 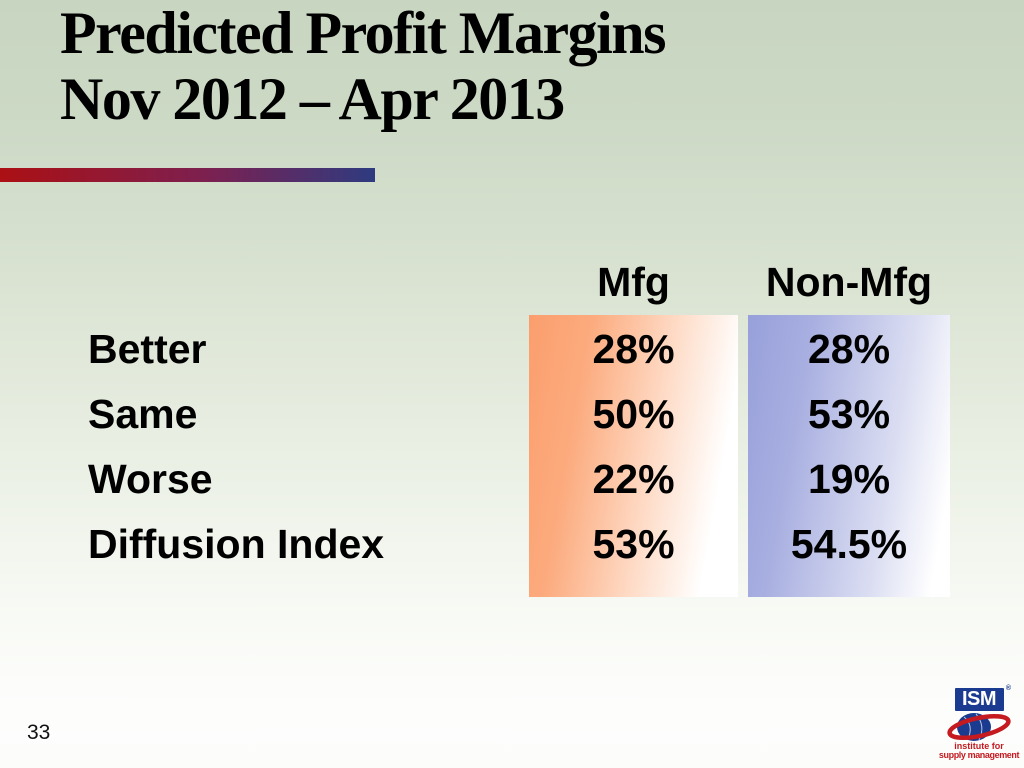 What do you see at coordinates (849, 543) in the screenshot?
I see `cell-diffusion-index-non-mfg: 54.5%` at bounding box center [849, 543].